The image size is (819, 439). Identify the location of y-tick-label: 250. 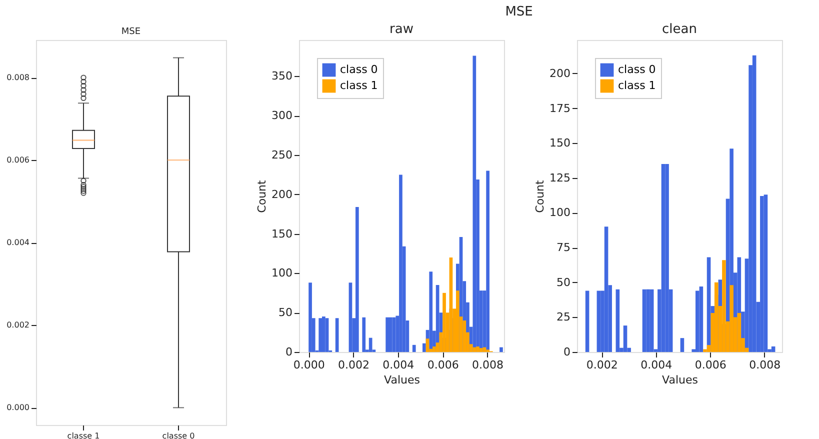
(282, 155).